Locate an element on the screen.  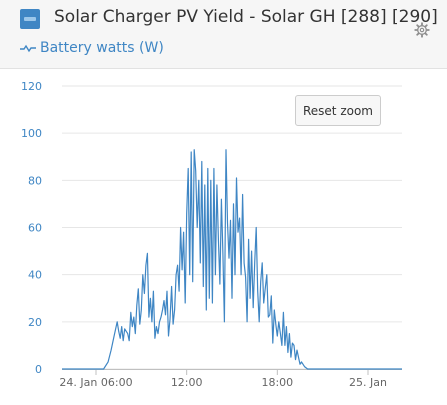
y-tick-label: 60 is located at coordinates (35, 228).